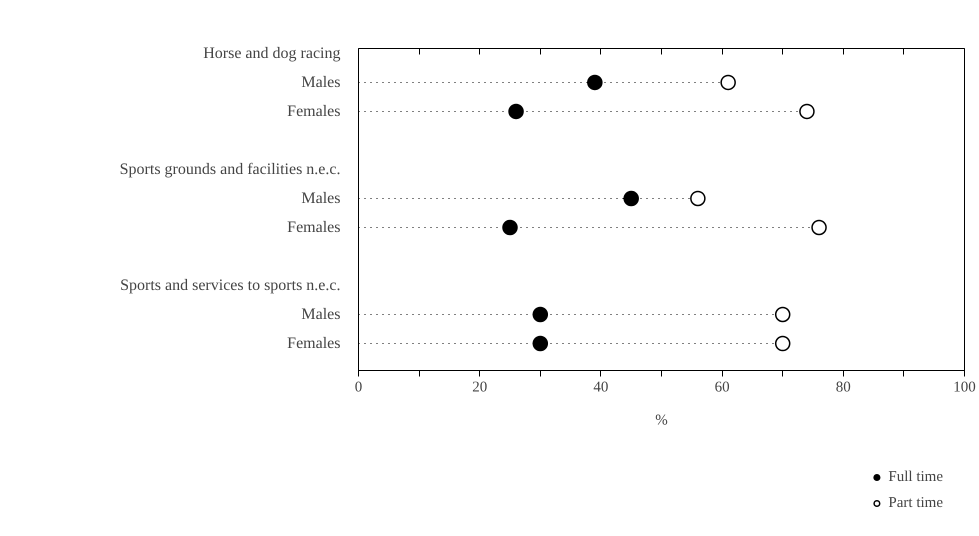  What do you see at coordinates (600, 388) in the screenshot?
I see `x-tick-label: 40` at bounding box center [600, 388].